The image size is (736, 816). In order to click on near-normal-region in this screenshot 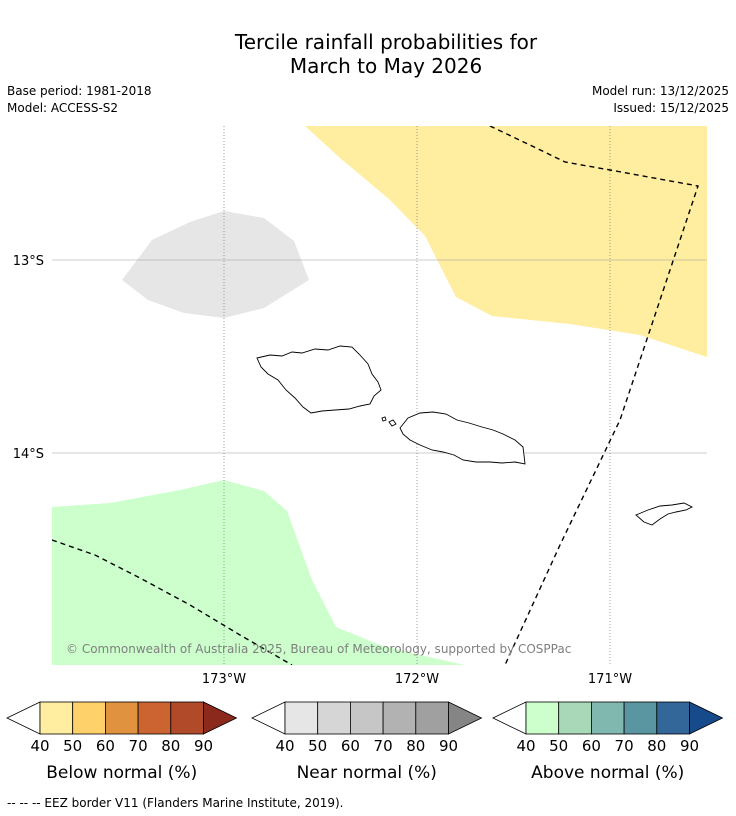, I will do `click(215, 264)`.